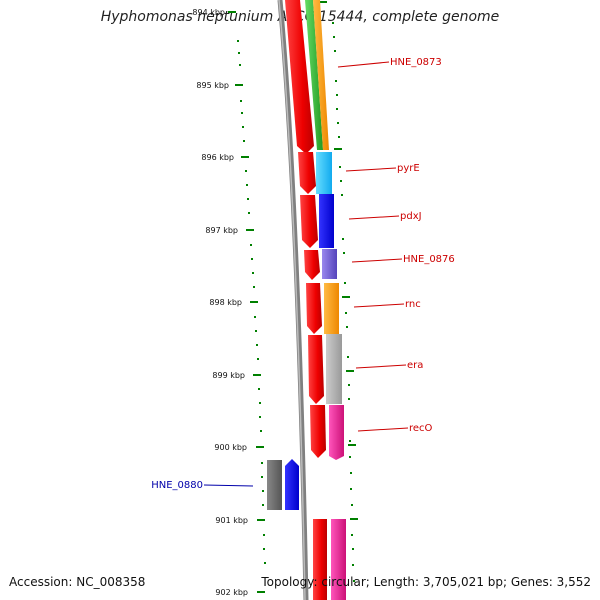 This screenshot has height=600, width=600. What do you see at coordinates (225, 302) in the screenshot?
I see `ruler-label-898: 898 kbp` at bounding box center [225, 302].